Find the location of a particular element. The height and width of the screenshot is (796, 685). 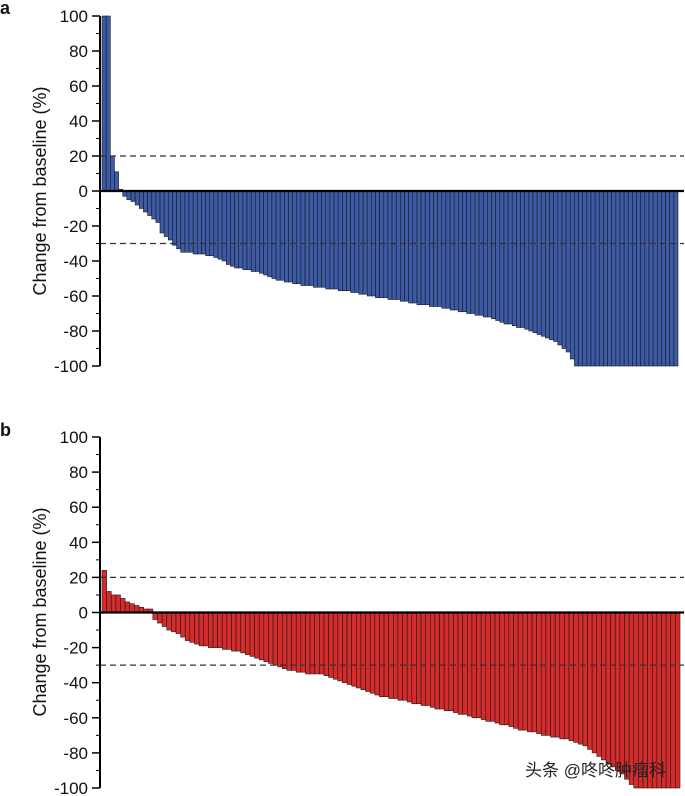

y-tick-label: -20 is located at coordinates (75, 648).